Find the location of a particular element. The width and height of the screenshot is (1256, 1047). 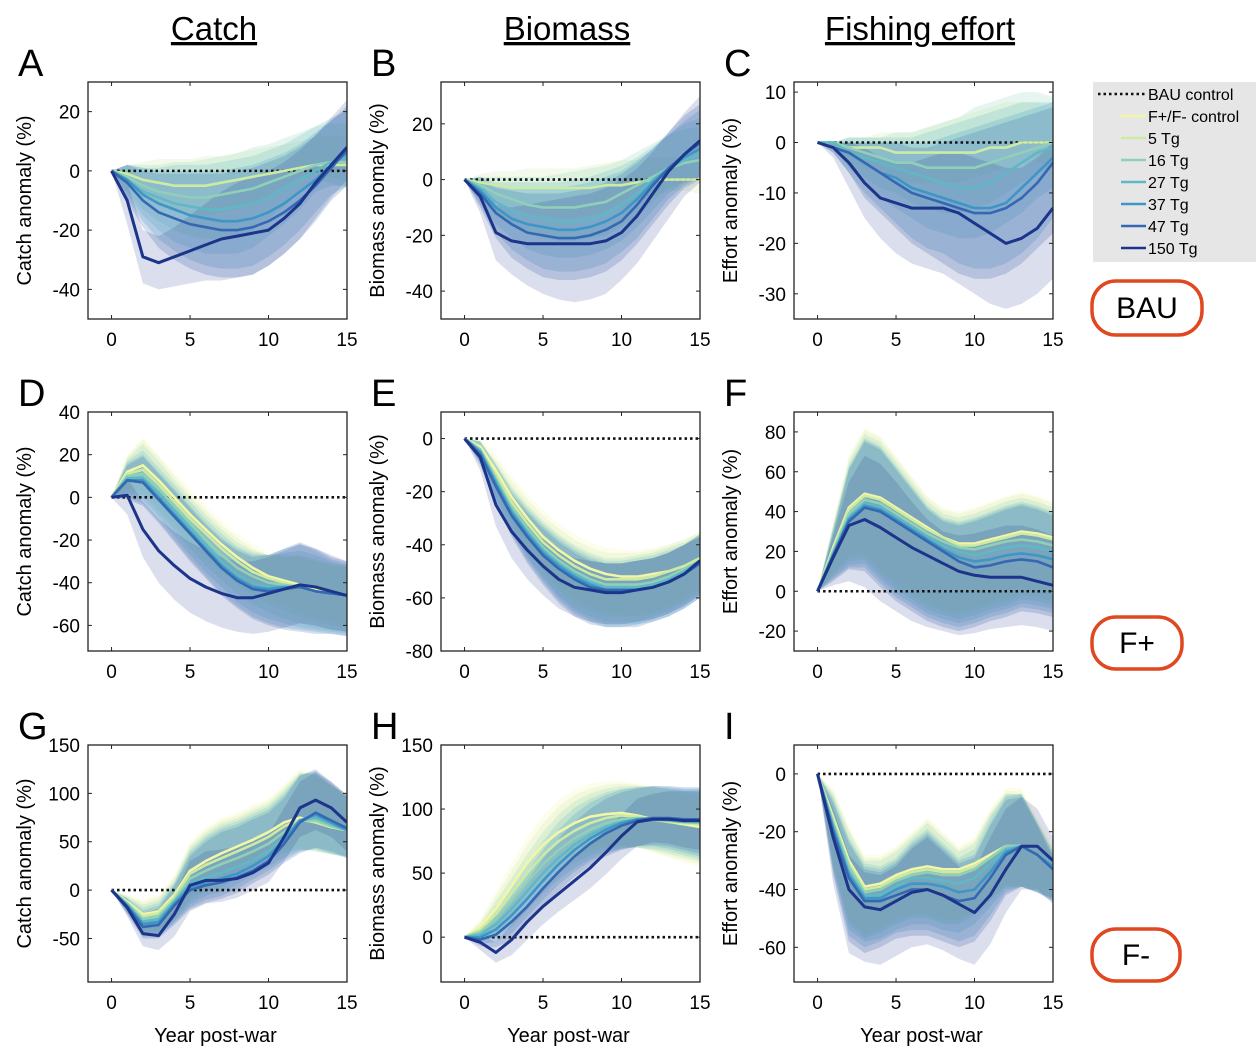

panel-letter: D is located at coordinates (31, 394).